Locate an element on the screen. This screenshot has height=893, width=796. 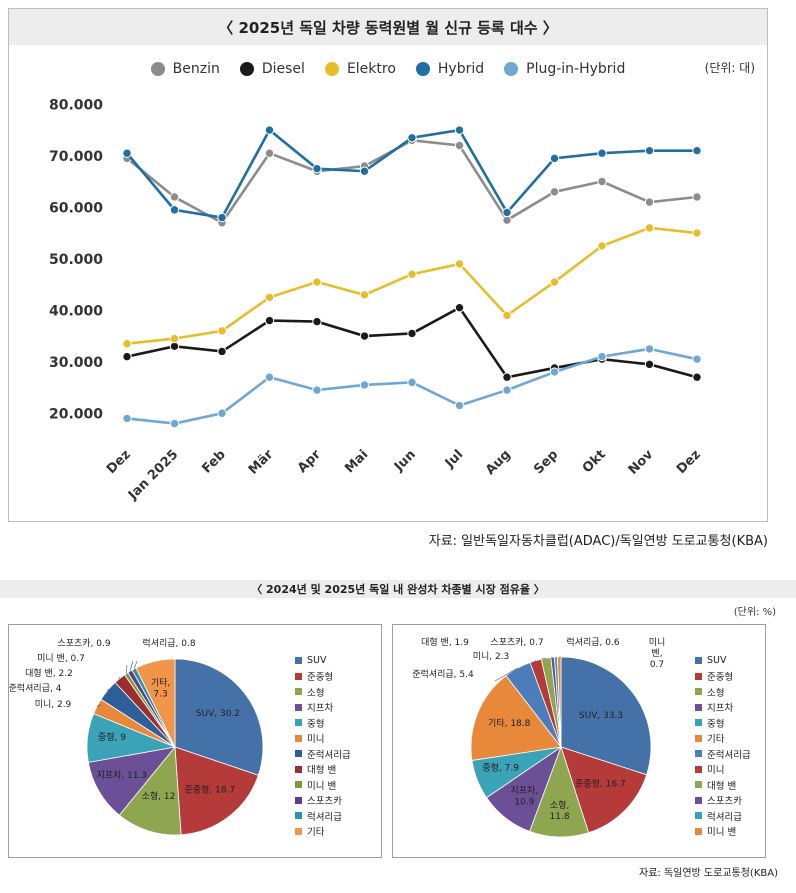
x-tick-label: Sep is located at coordinates (546, 462).